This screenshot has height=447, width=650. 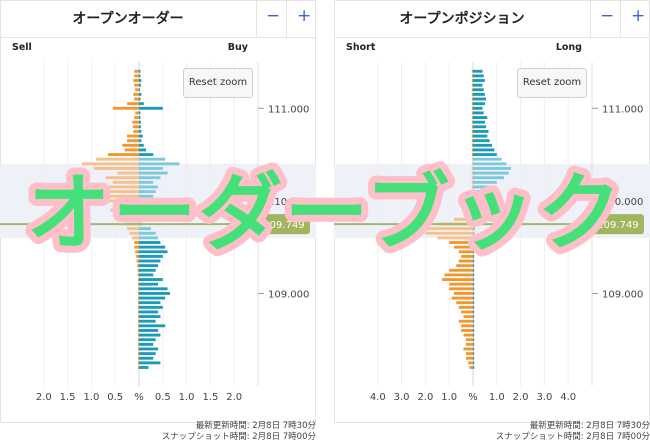 What do you see at coordinates (572, 437) in the screenshot?
I see `snapshot-time-text: スナップショット時間: 2月8日 7時00分` at bounding box center [572, 437].